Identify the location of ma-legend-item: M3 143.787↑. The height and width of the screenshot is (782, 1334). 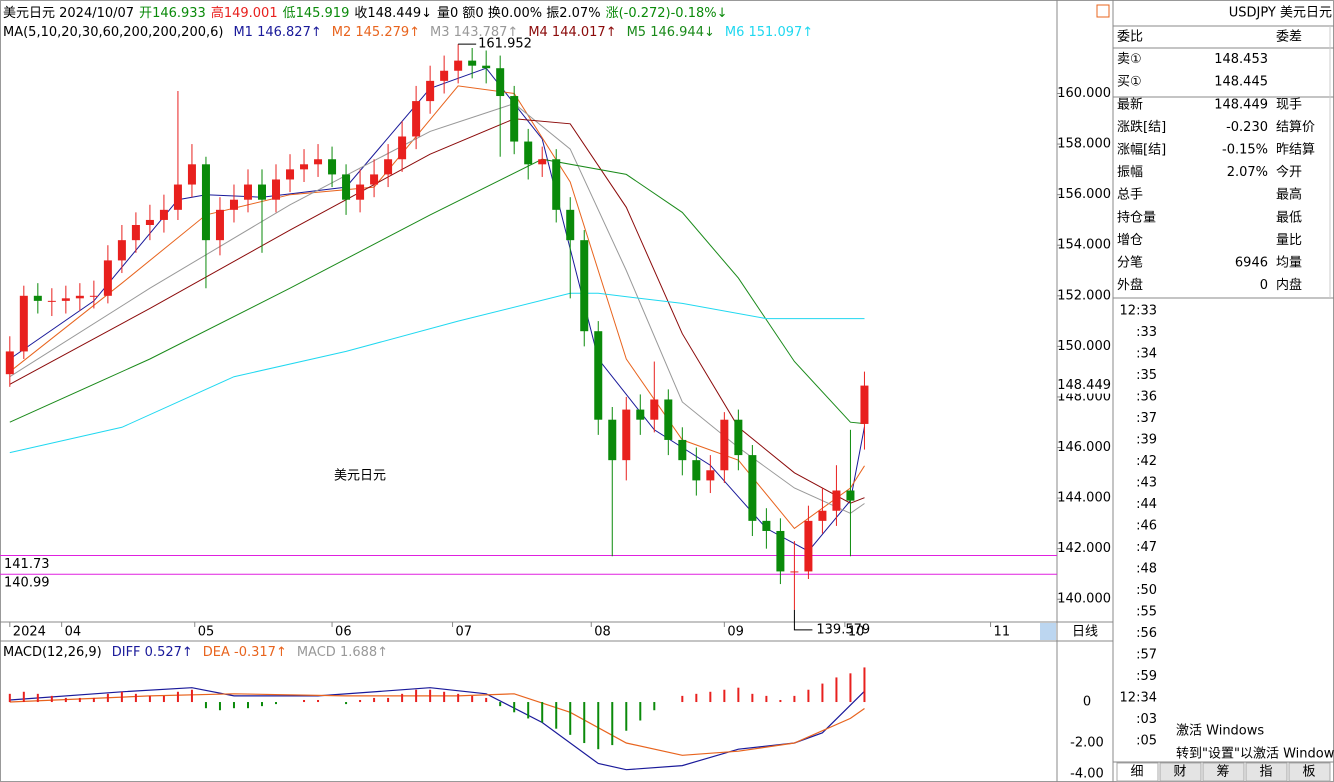
(474, 32).